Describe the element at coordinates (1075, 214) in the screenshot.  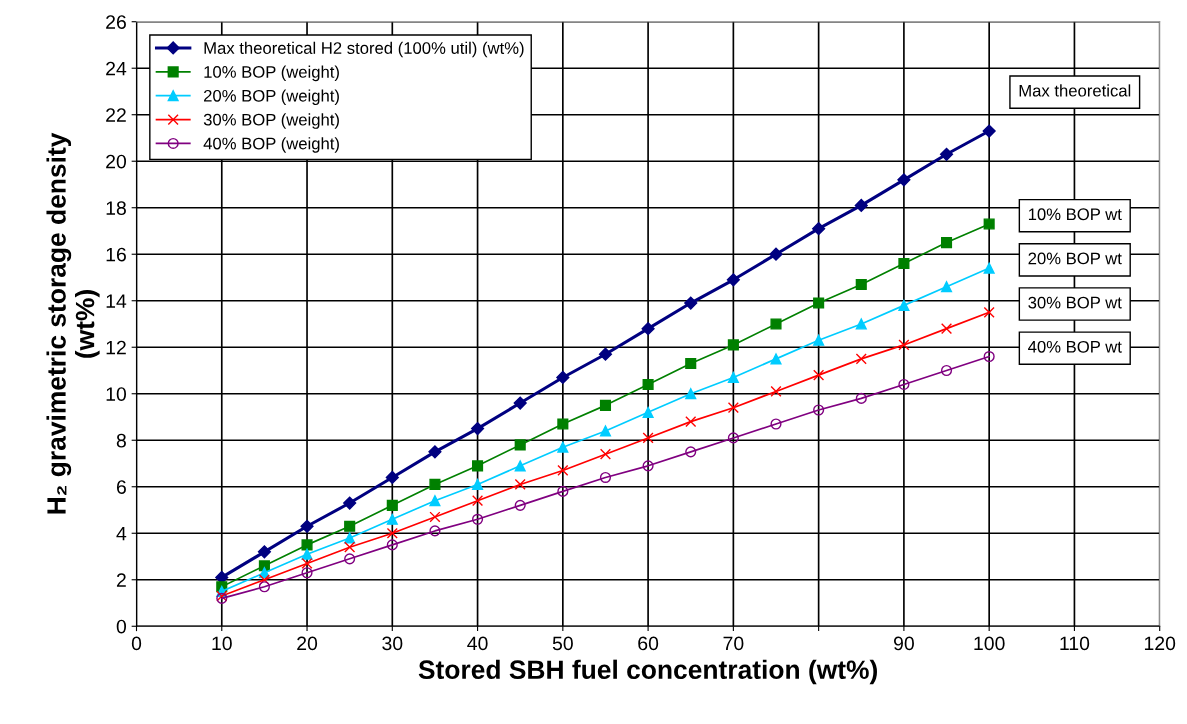
I see `annotation: 10% BOP wt` at that location.